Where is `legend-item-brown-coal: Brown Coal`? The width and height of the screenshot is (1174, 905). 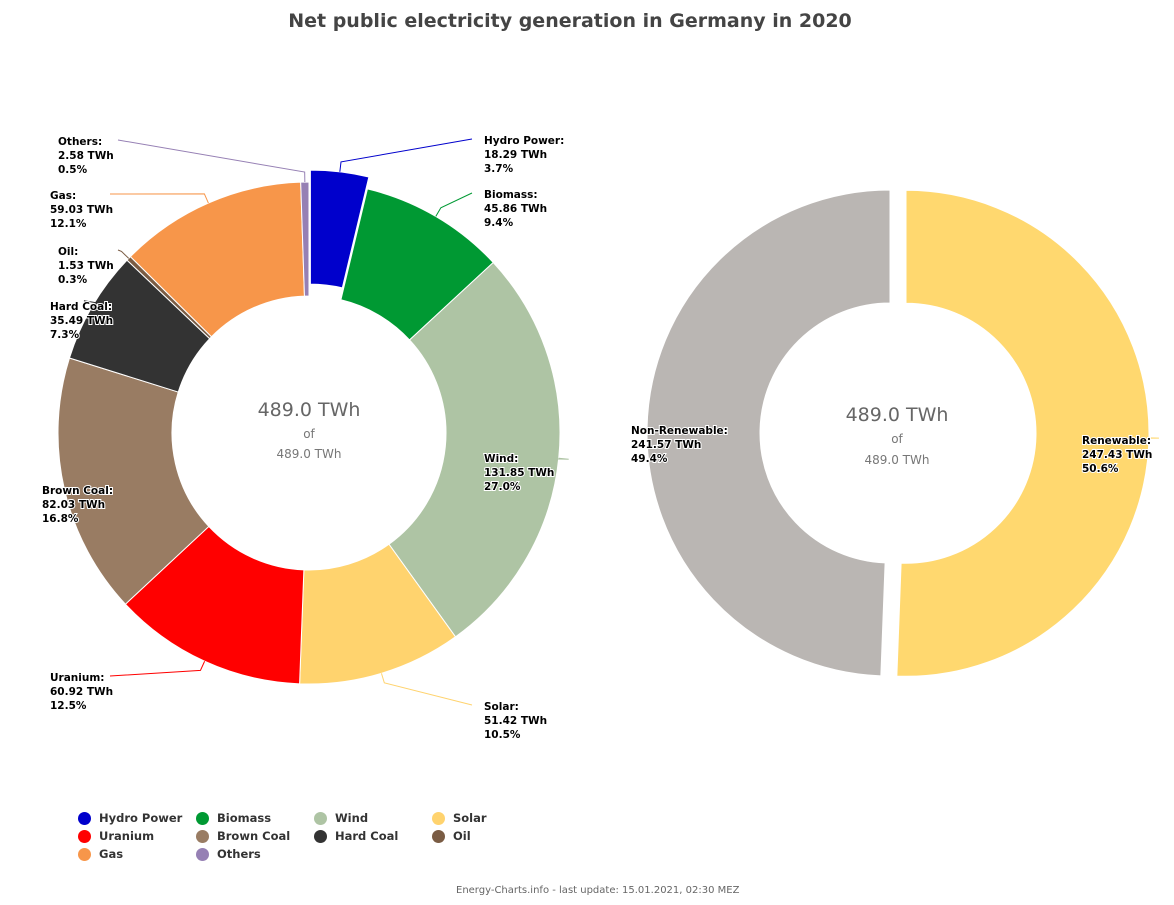 legend-item-brown-coal: Brown Coal is located at coordinates (255, 836).